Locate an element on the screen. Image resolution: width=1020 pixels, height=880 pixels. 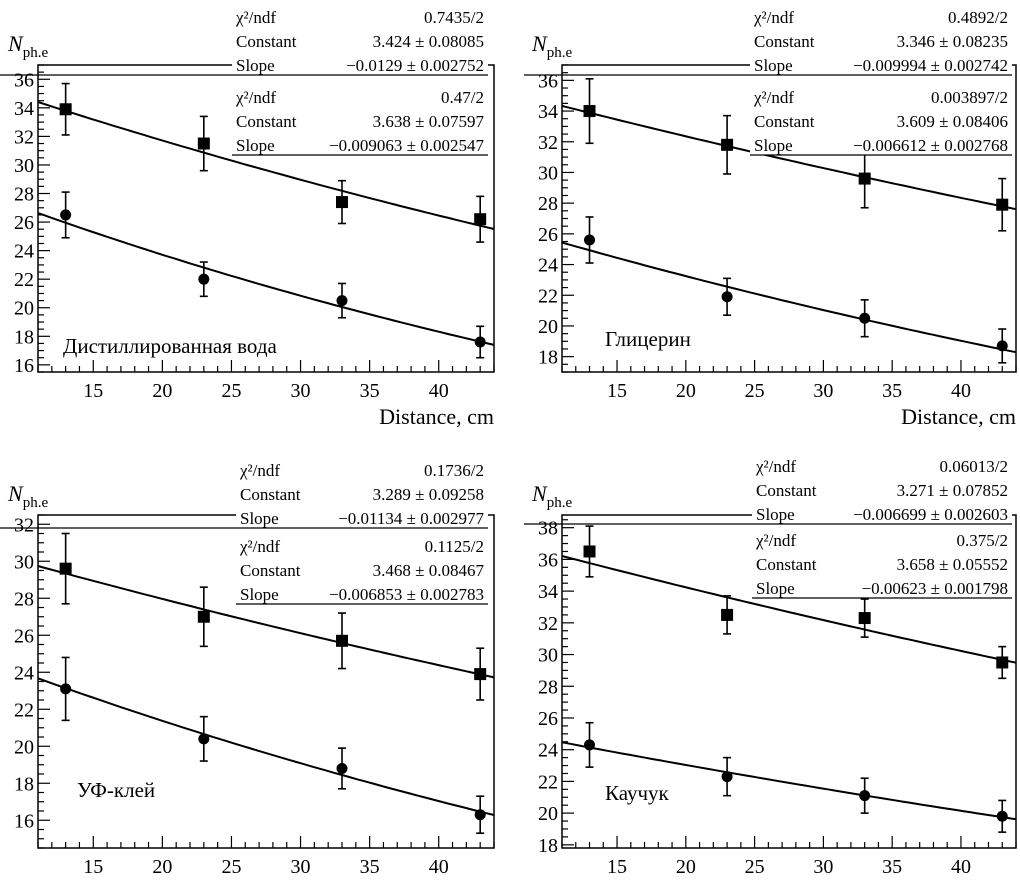
stats-value: −0.00623 ± 0.001798 is located at coordinates (935, 588).